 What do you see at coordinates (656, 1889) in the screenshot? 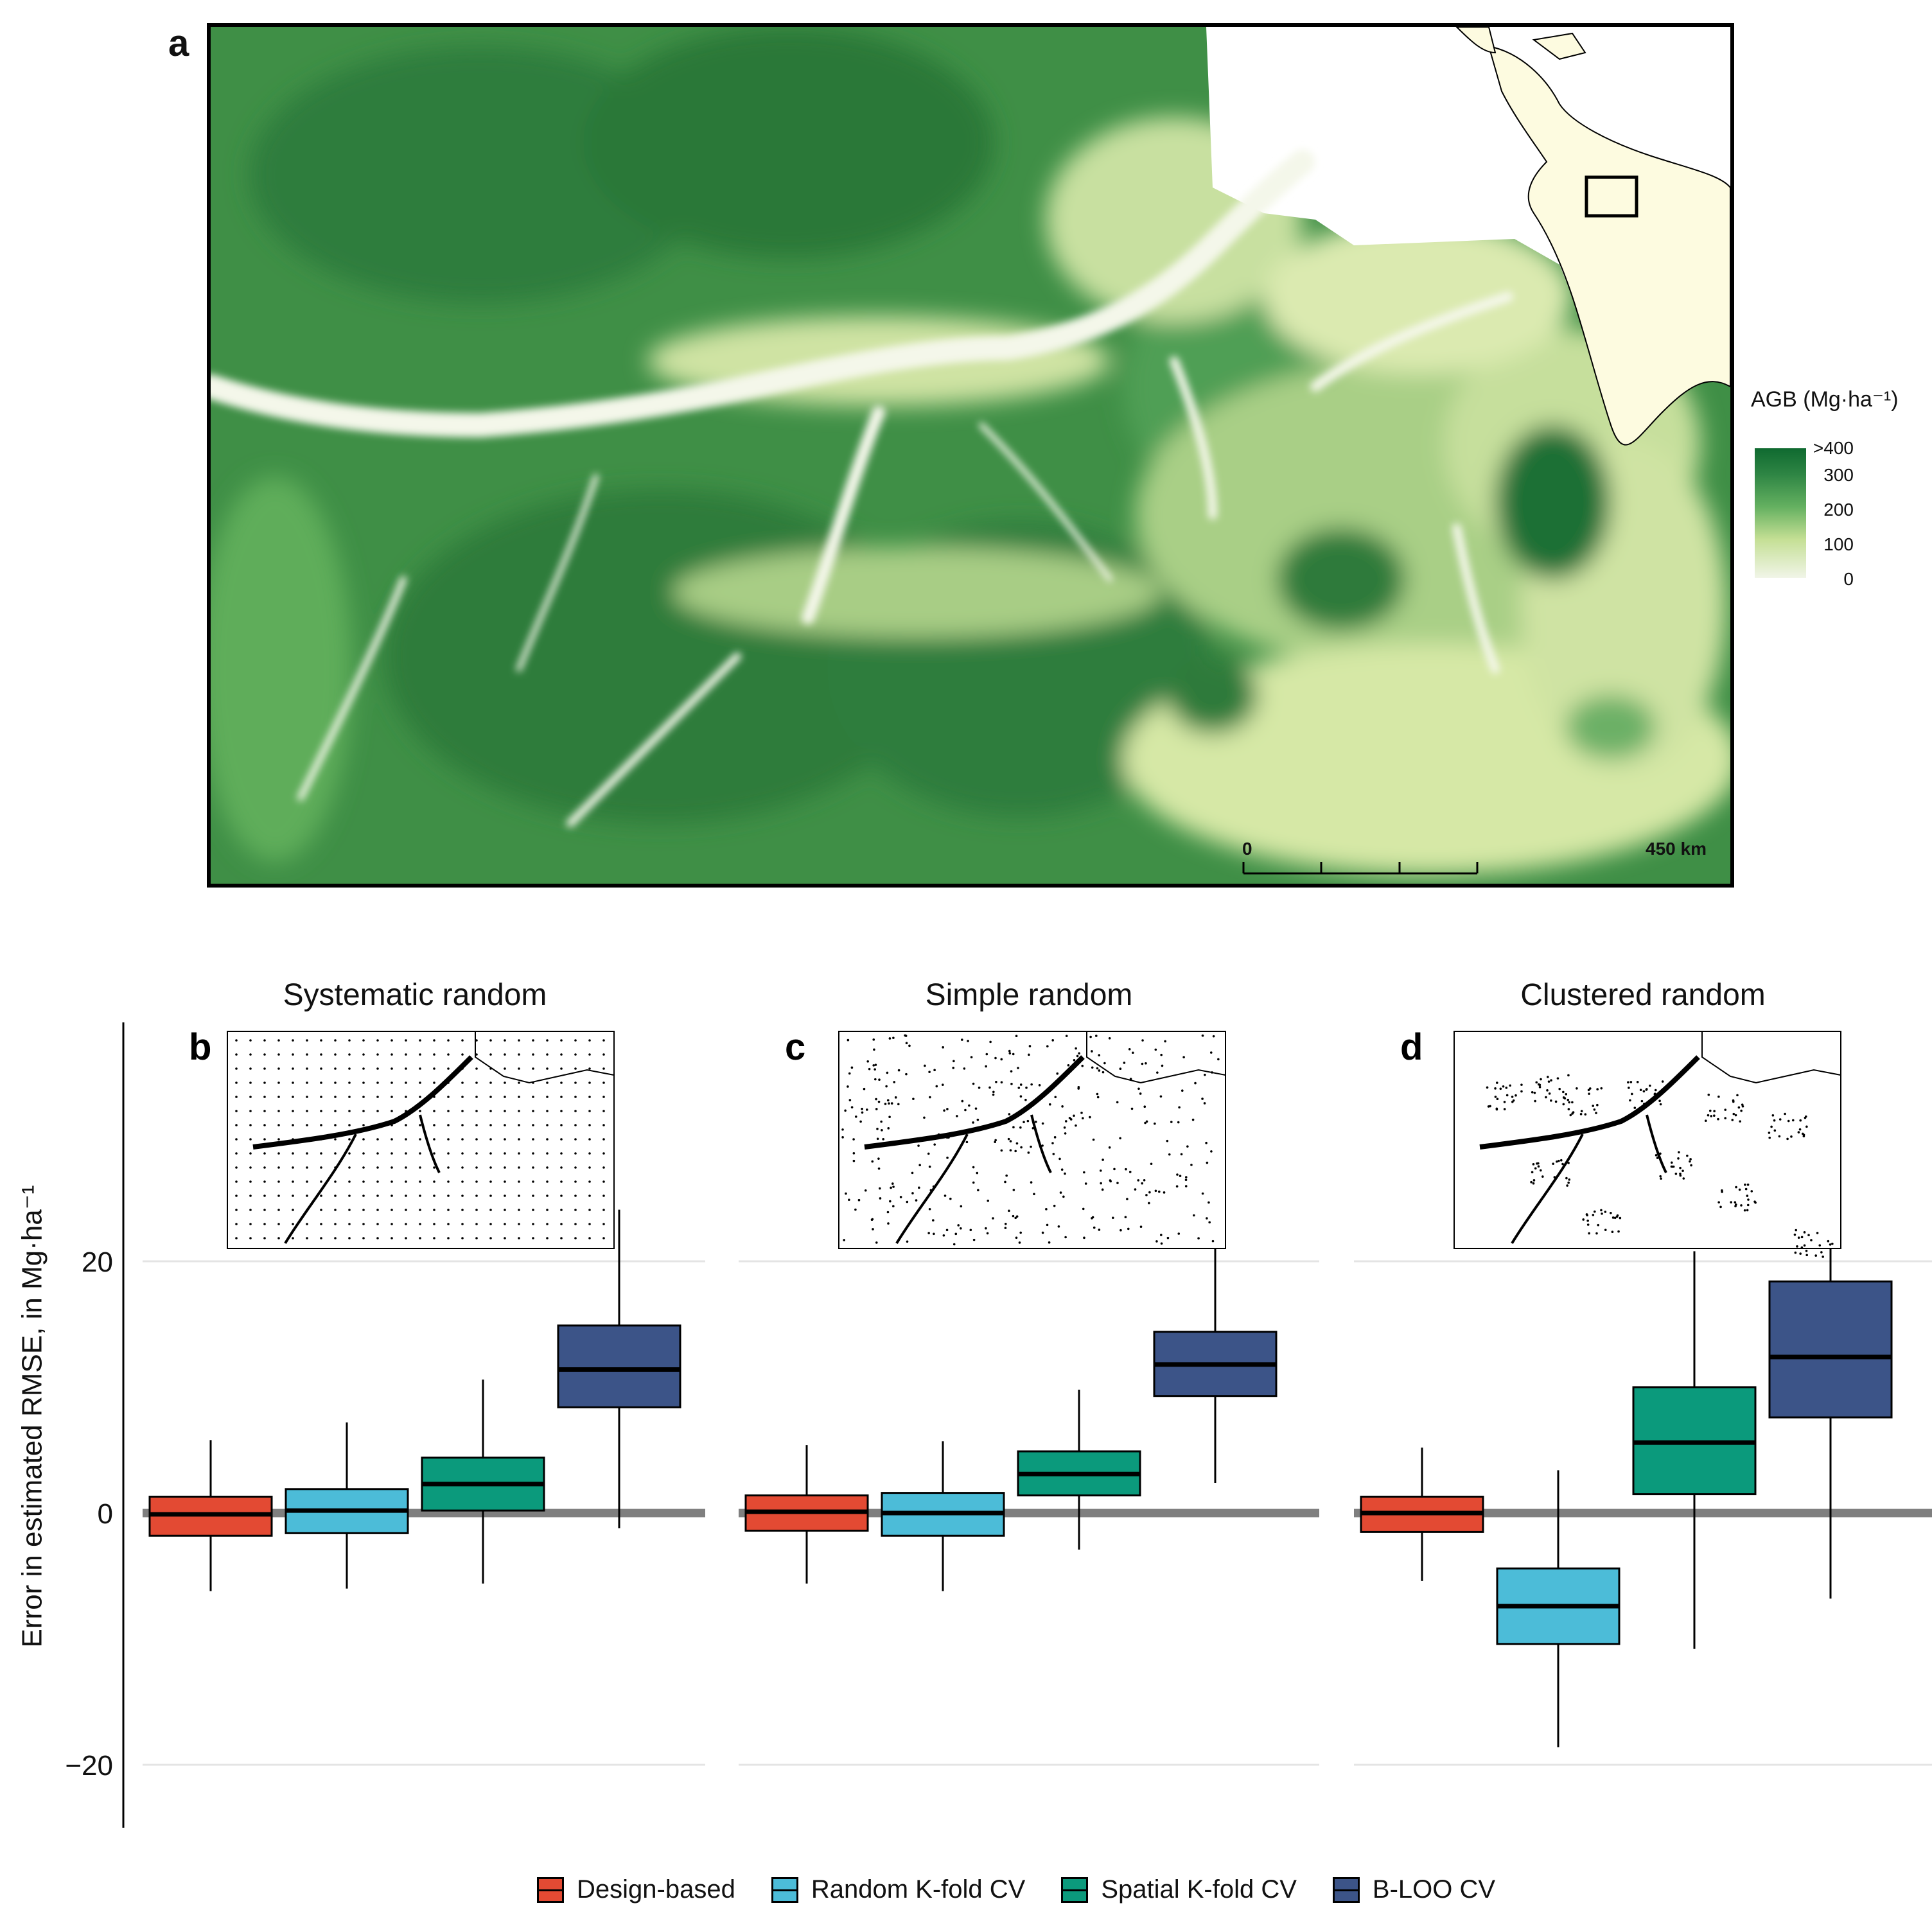
I see `legend-label-design-based: Design-based` at bounding box center [656, 1889].